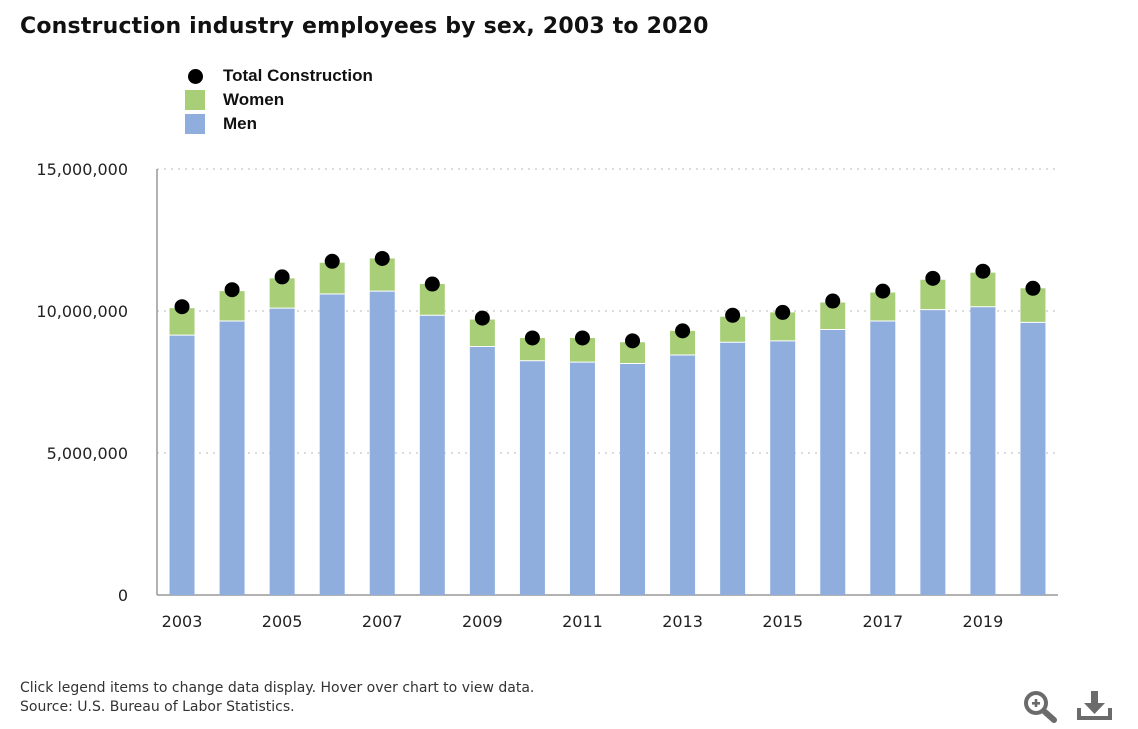 Image resolution: width=1138 pixels, height=729 pixels. I want to click on download-icon, so click(1094, 705).